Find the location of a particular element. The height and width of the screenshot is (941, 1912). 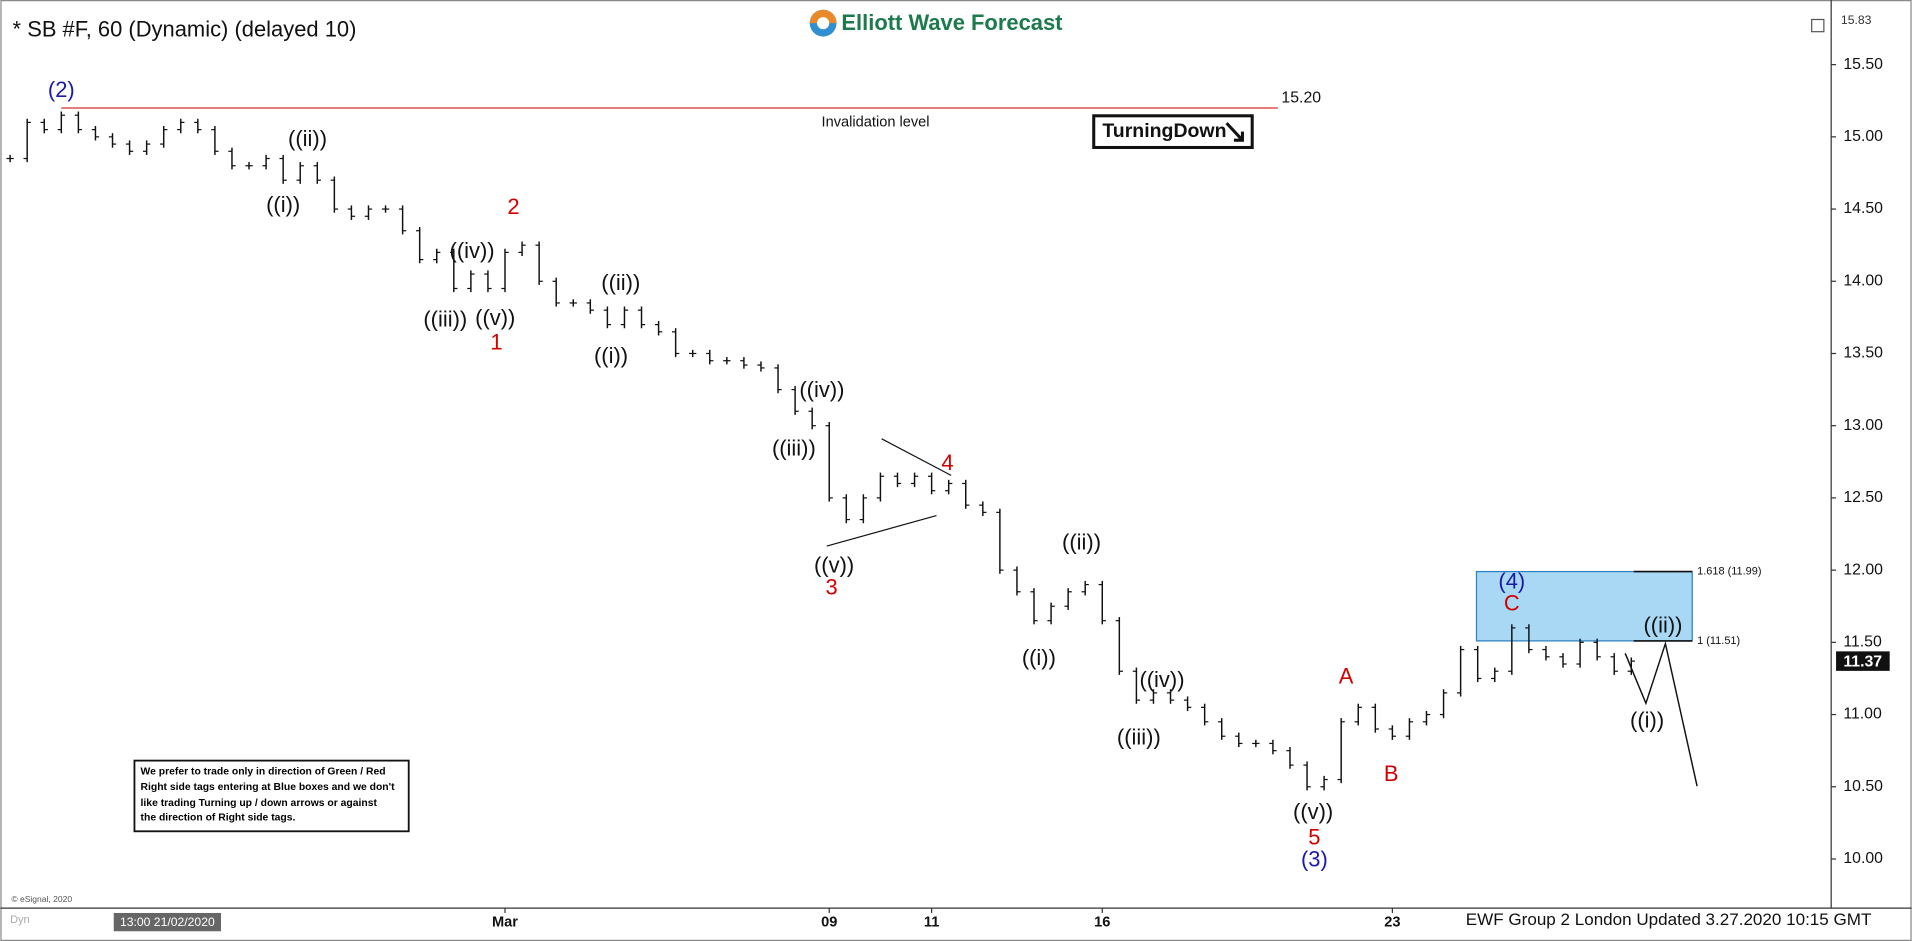

last-price: 11.37 is located at coordinates (1862, 662).